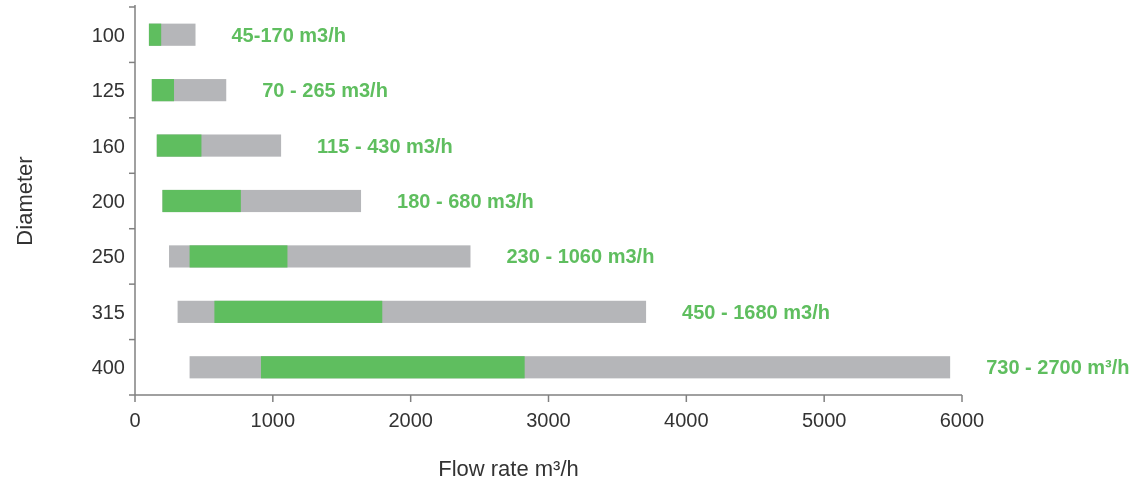 Image resolution: width=1143 pixels, height=490 pixels. Describe the element at coordinates (580, 256) in the screenshot. I see `annotation: 230 - 1060 m3/h` at that location.